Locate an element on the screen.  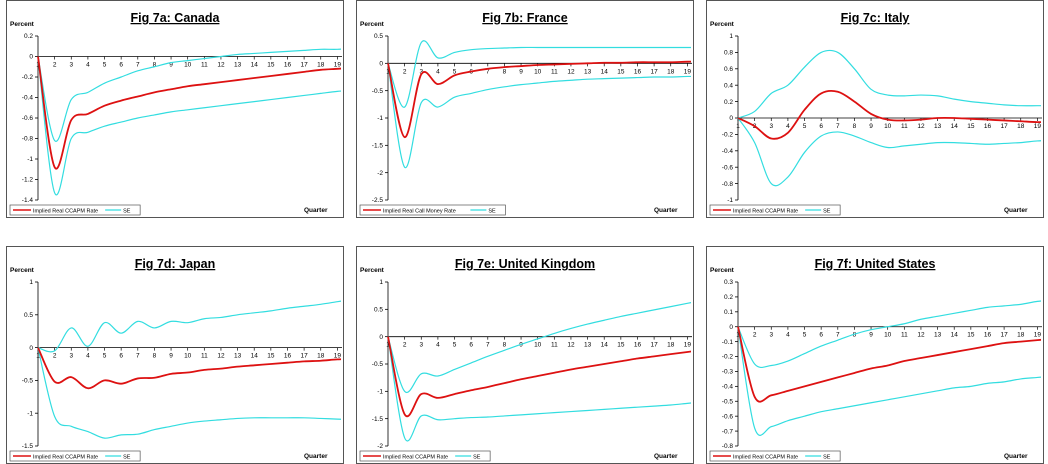
y-tick-label: -0.4 is located at coordinates (728, 151).